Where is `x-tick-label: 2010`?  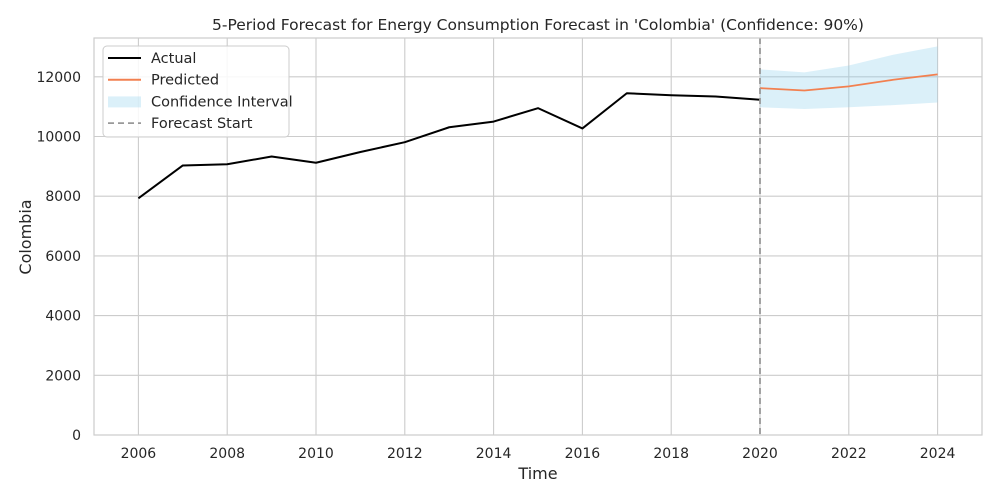
x-tick-label: 2010 is located at coordinates (316, 454).